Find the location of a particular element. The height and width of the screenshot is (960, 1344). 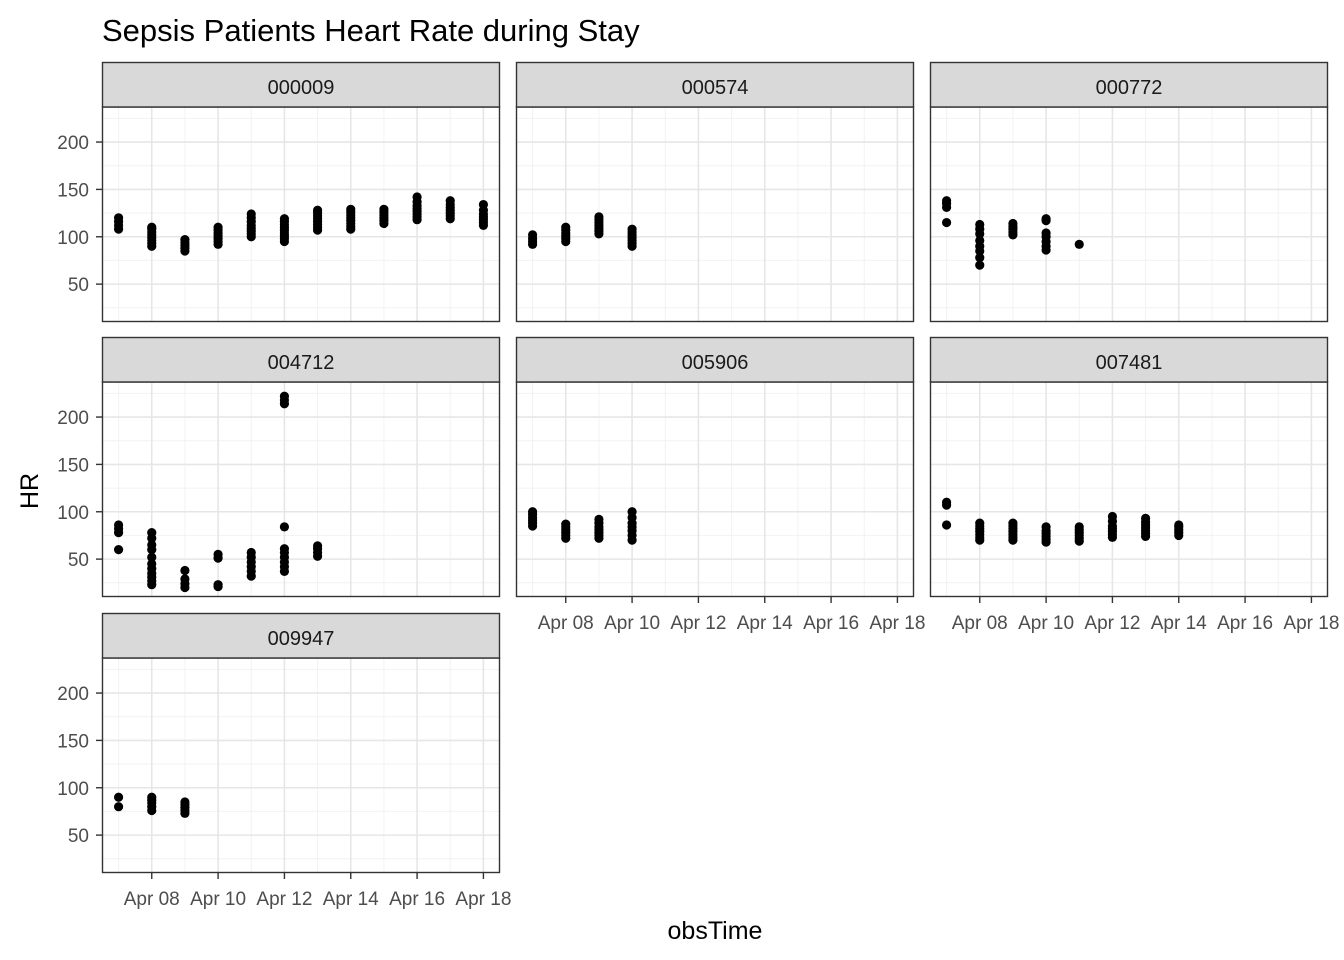

y-axis-title: HR is located at coordinates (30, 491).